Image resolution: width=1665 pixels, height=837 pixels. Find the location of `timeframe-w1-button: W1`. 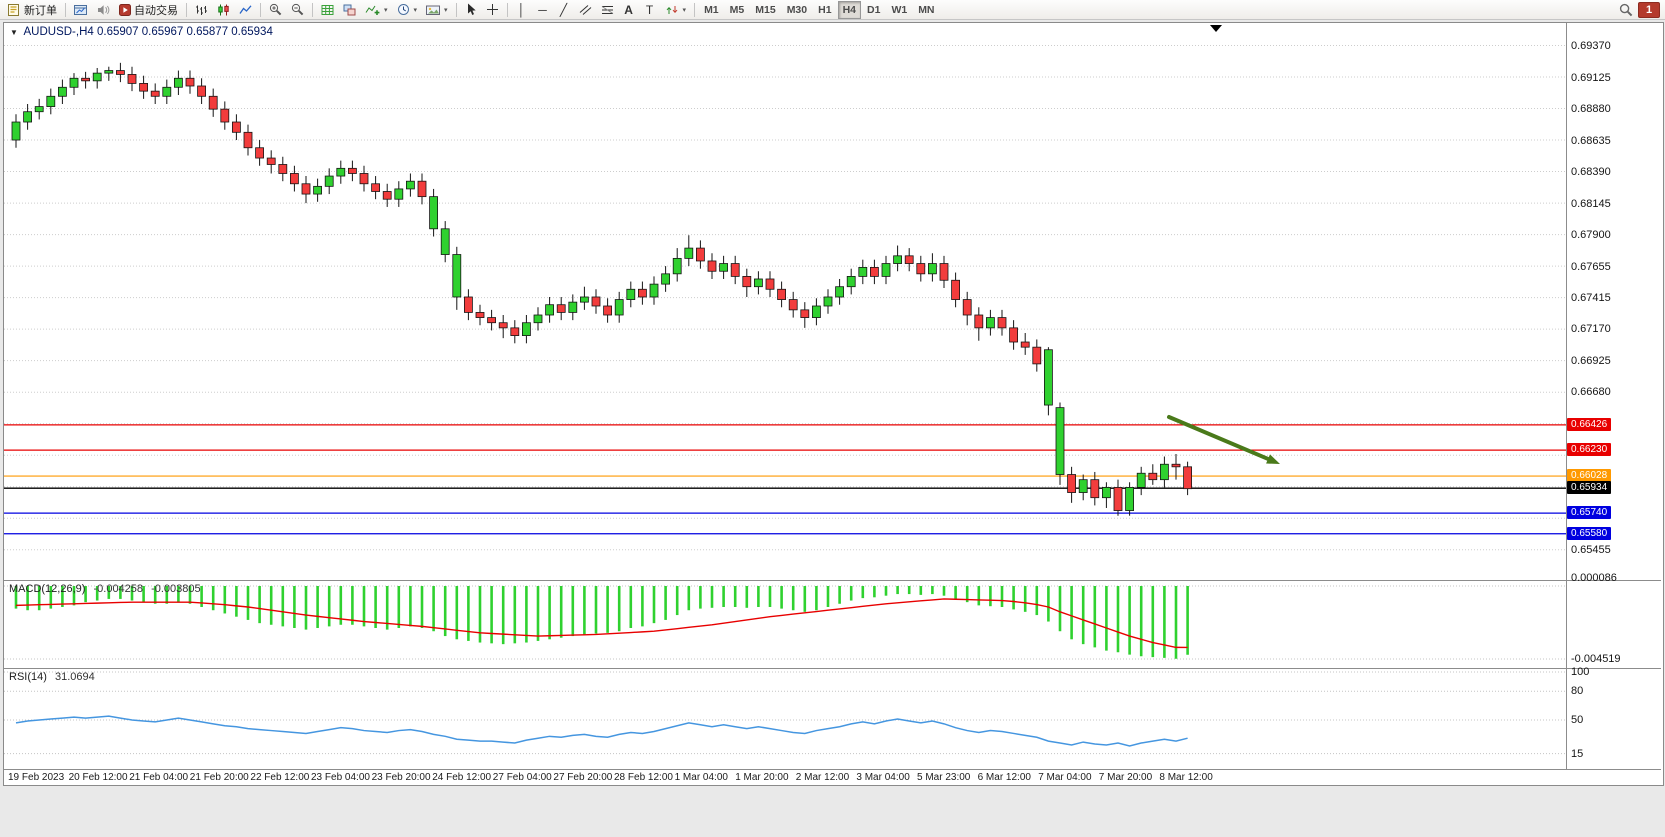

timeframe-w1-button: W1 is located at coordinates (899, 10).